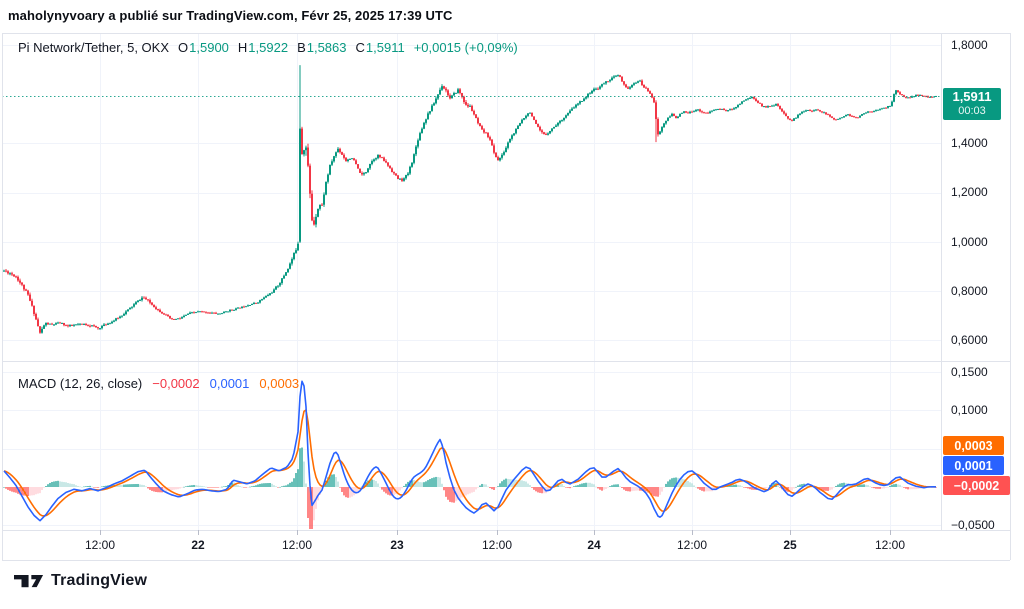  What do you see at coordinates (790, 545) in the screenshot?
I see `time-tick-day: 25` at bounding box center [790, 545].